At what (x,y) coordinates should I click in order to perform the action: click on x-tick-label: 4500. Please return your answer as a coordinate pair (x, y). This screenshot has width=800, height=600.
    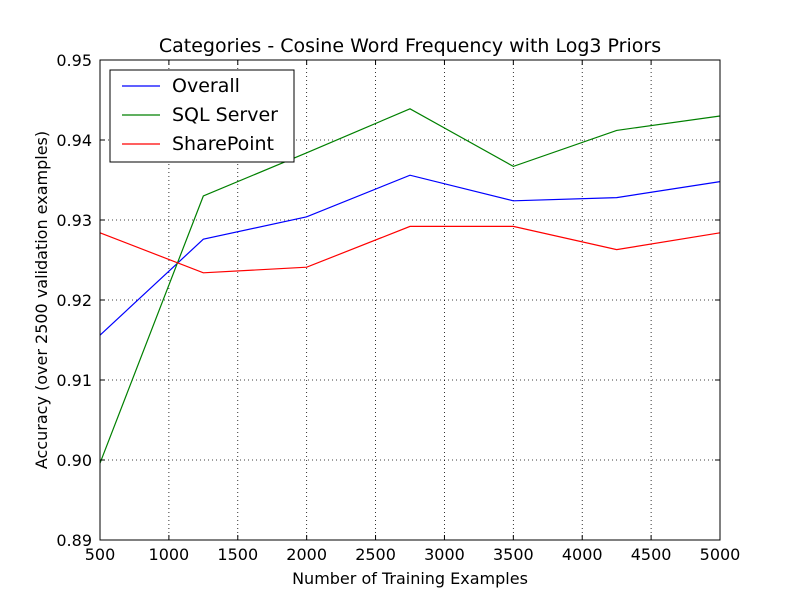
    Looking at the image, I should click on (651, 554).